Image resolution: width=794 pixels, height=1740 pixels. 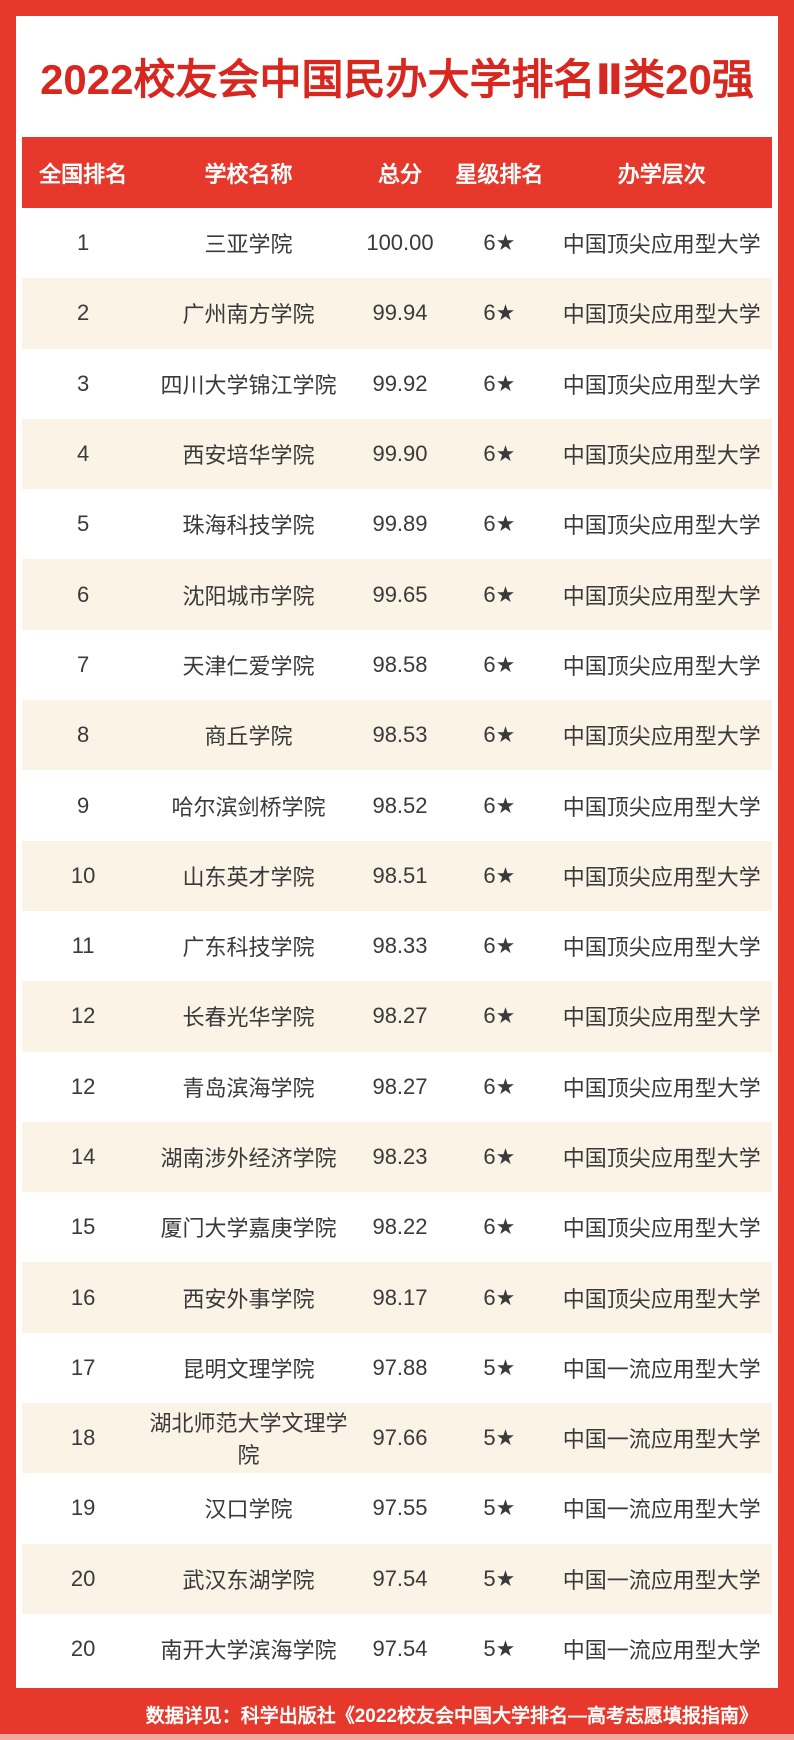 What do you see at coordinates (83, 313) in the screenshot?
I see `cell-rank: 2` at bounding box center [83, 313].